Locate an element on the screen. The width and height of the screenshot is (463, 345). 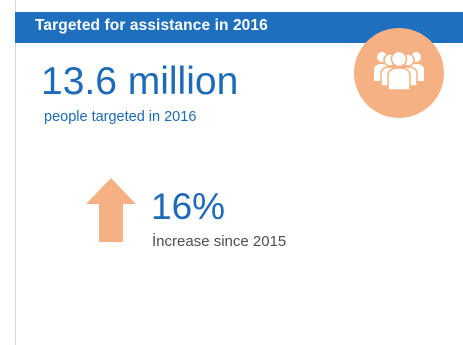
arrow-up-icon is located at coordinates (111, 210).